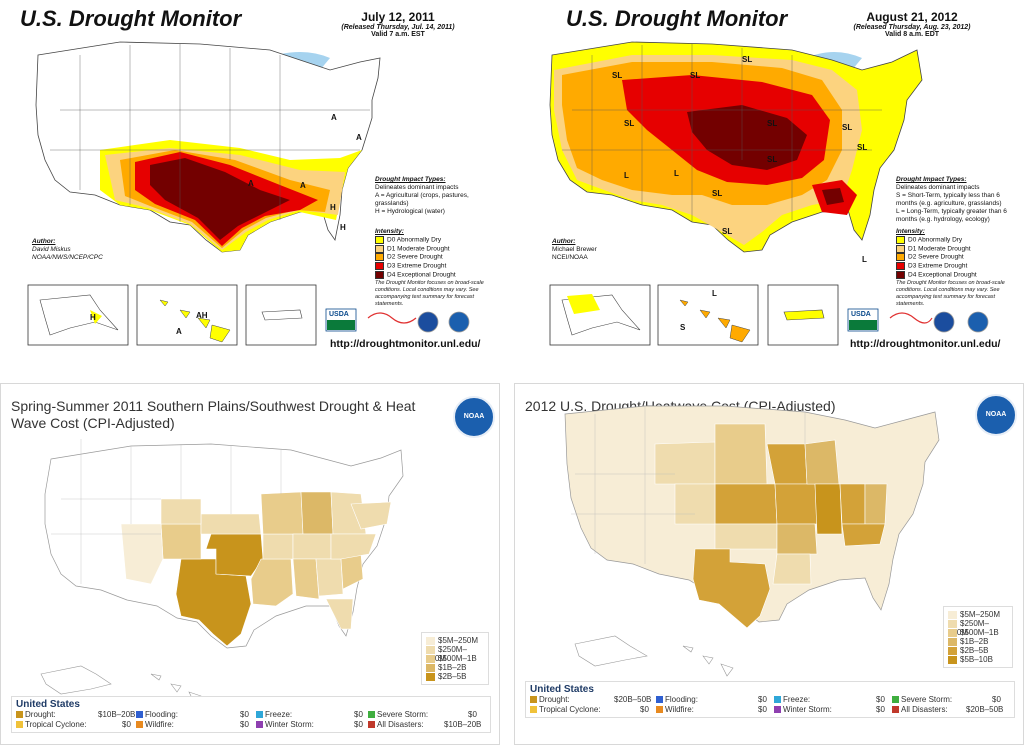  Describe the element at coordinates (564, 241) in the screenshot. I see `author-header: Author:` at that location.